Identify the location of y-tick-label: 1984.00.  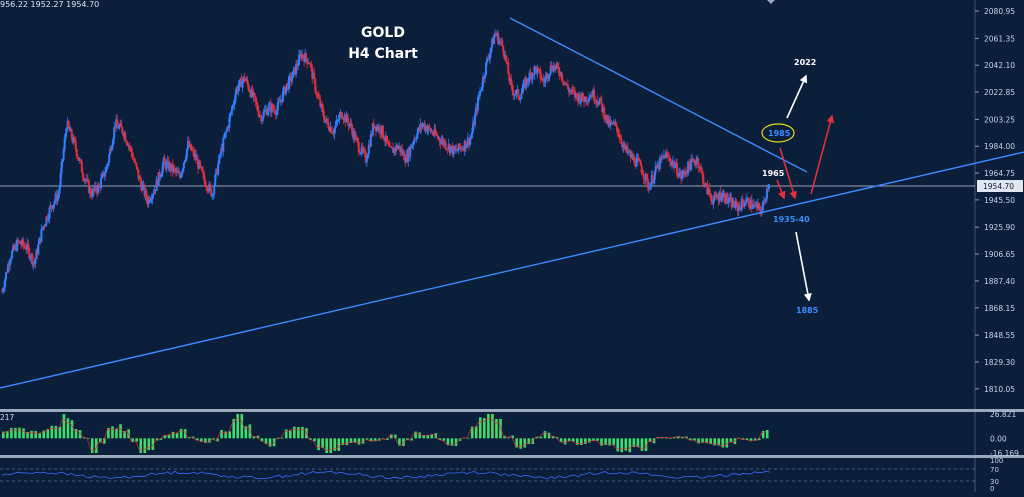
(999, 146).